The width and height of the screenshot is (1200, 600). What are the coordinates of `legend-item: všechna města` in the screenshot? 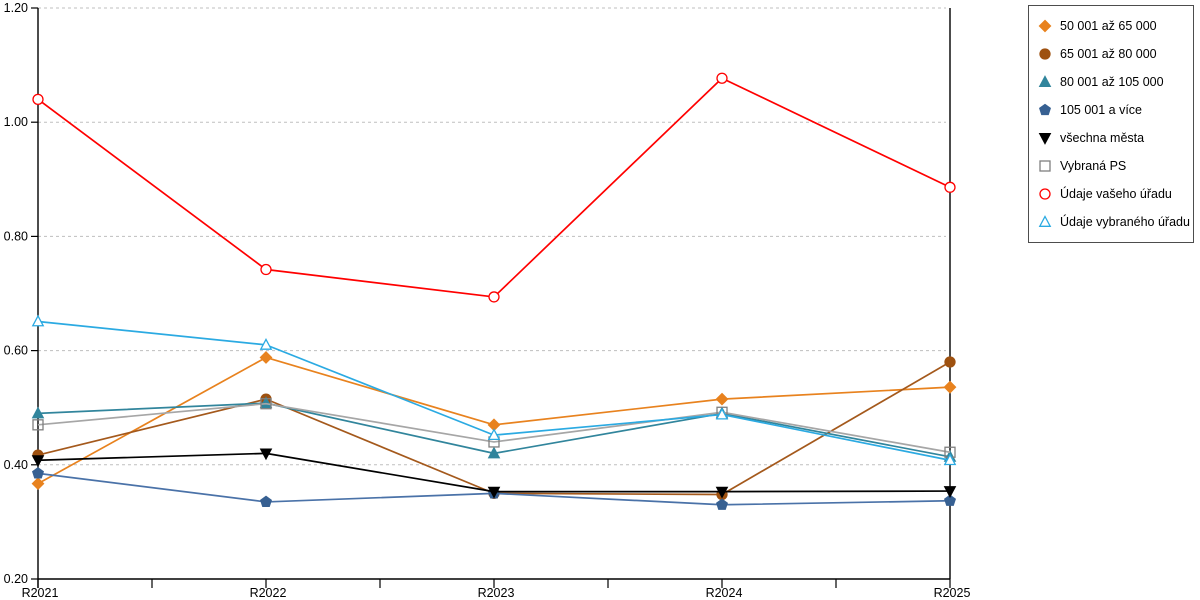 It's located at (1111, 138).